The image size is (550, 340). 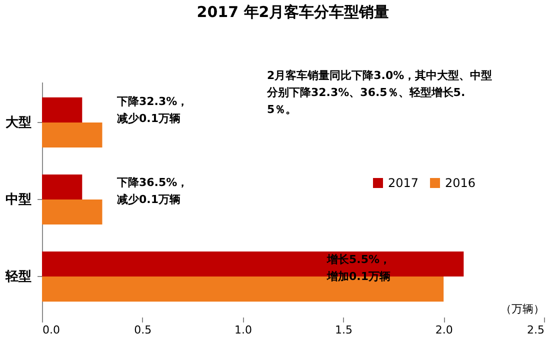 I want to click on annotation: 下降36.5%，减少0.1万辆, so click(x=152, y=191).